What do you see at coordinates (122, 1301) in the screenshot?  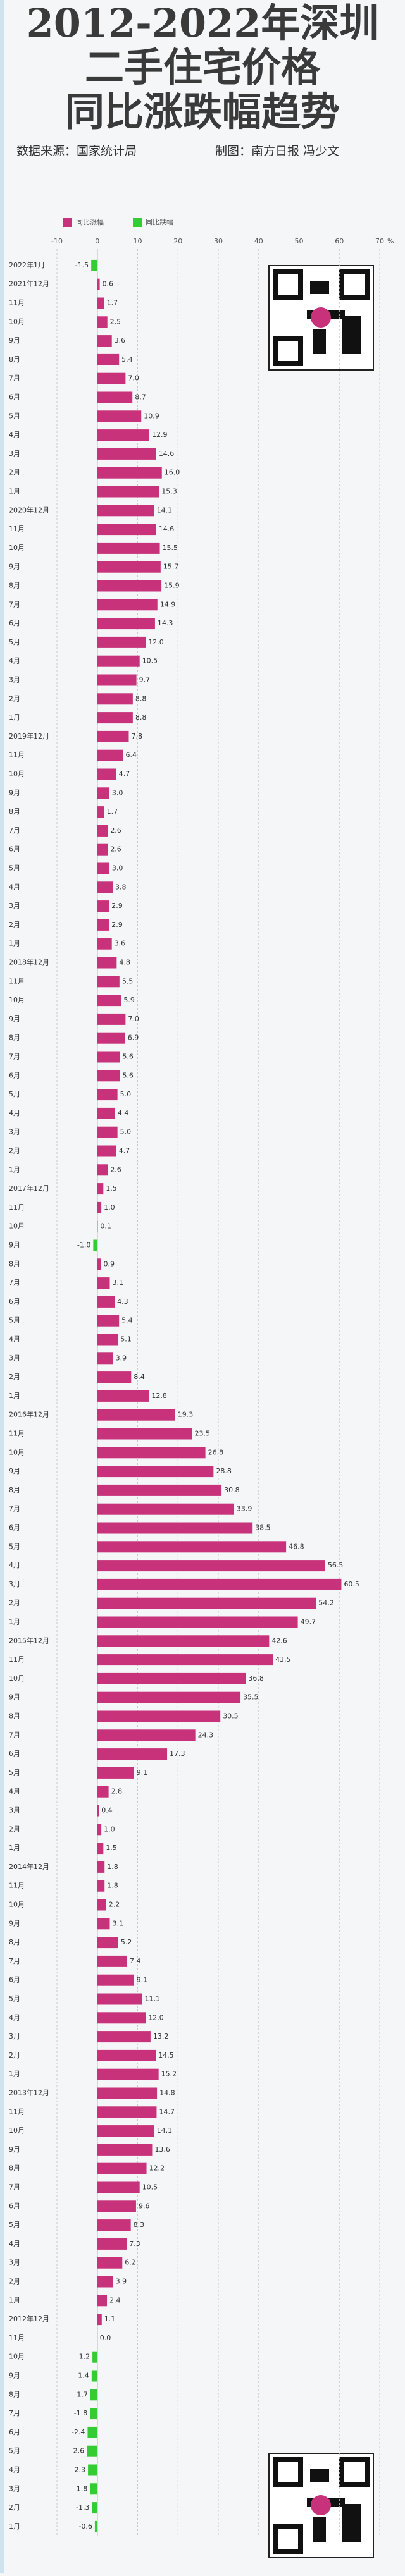 I see `value-label: 4.3` at bounding box center [122, 1301].